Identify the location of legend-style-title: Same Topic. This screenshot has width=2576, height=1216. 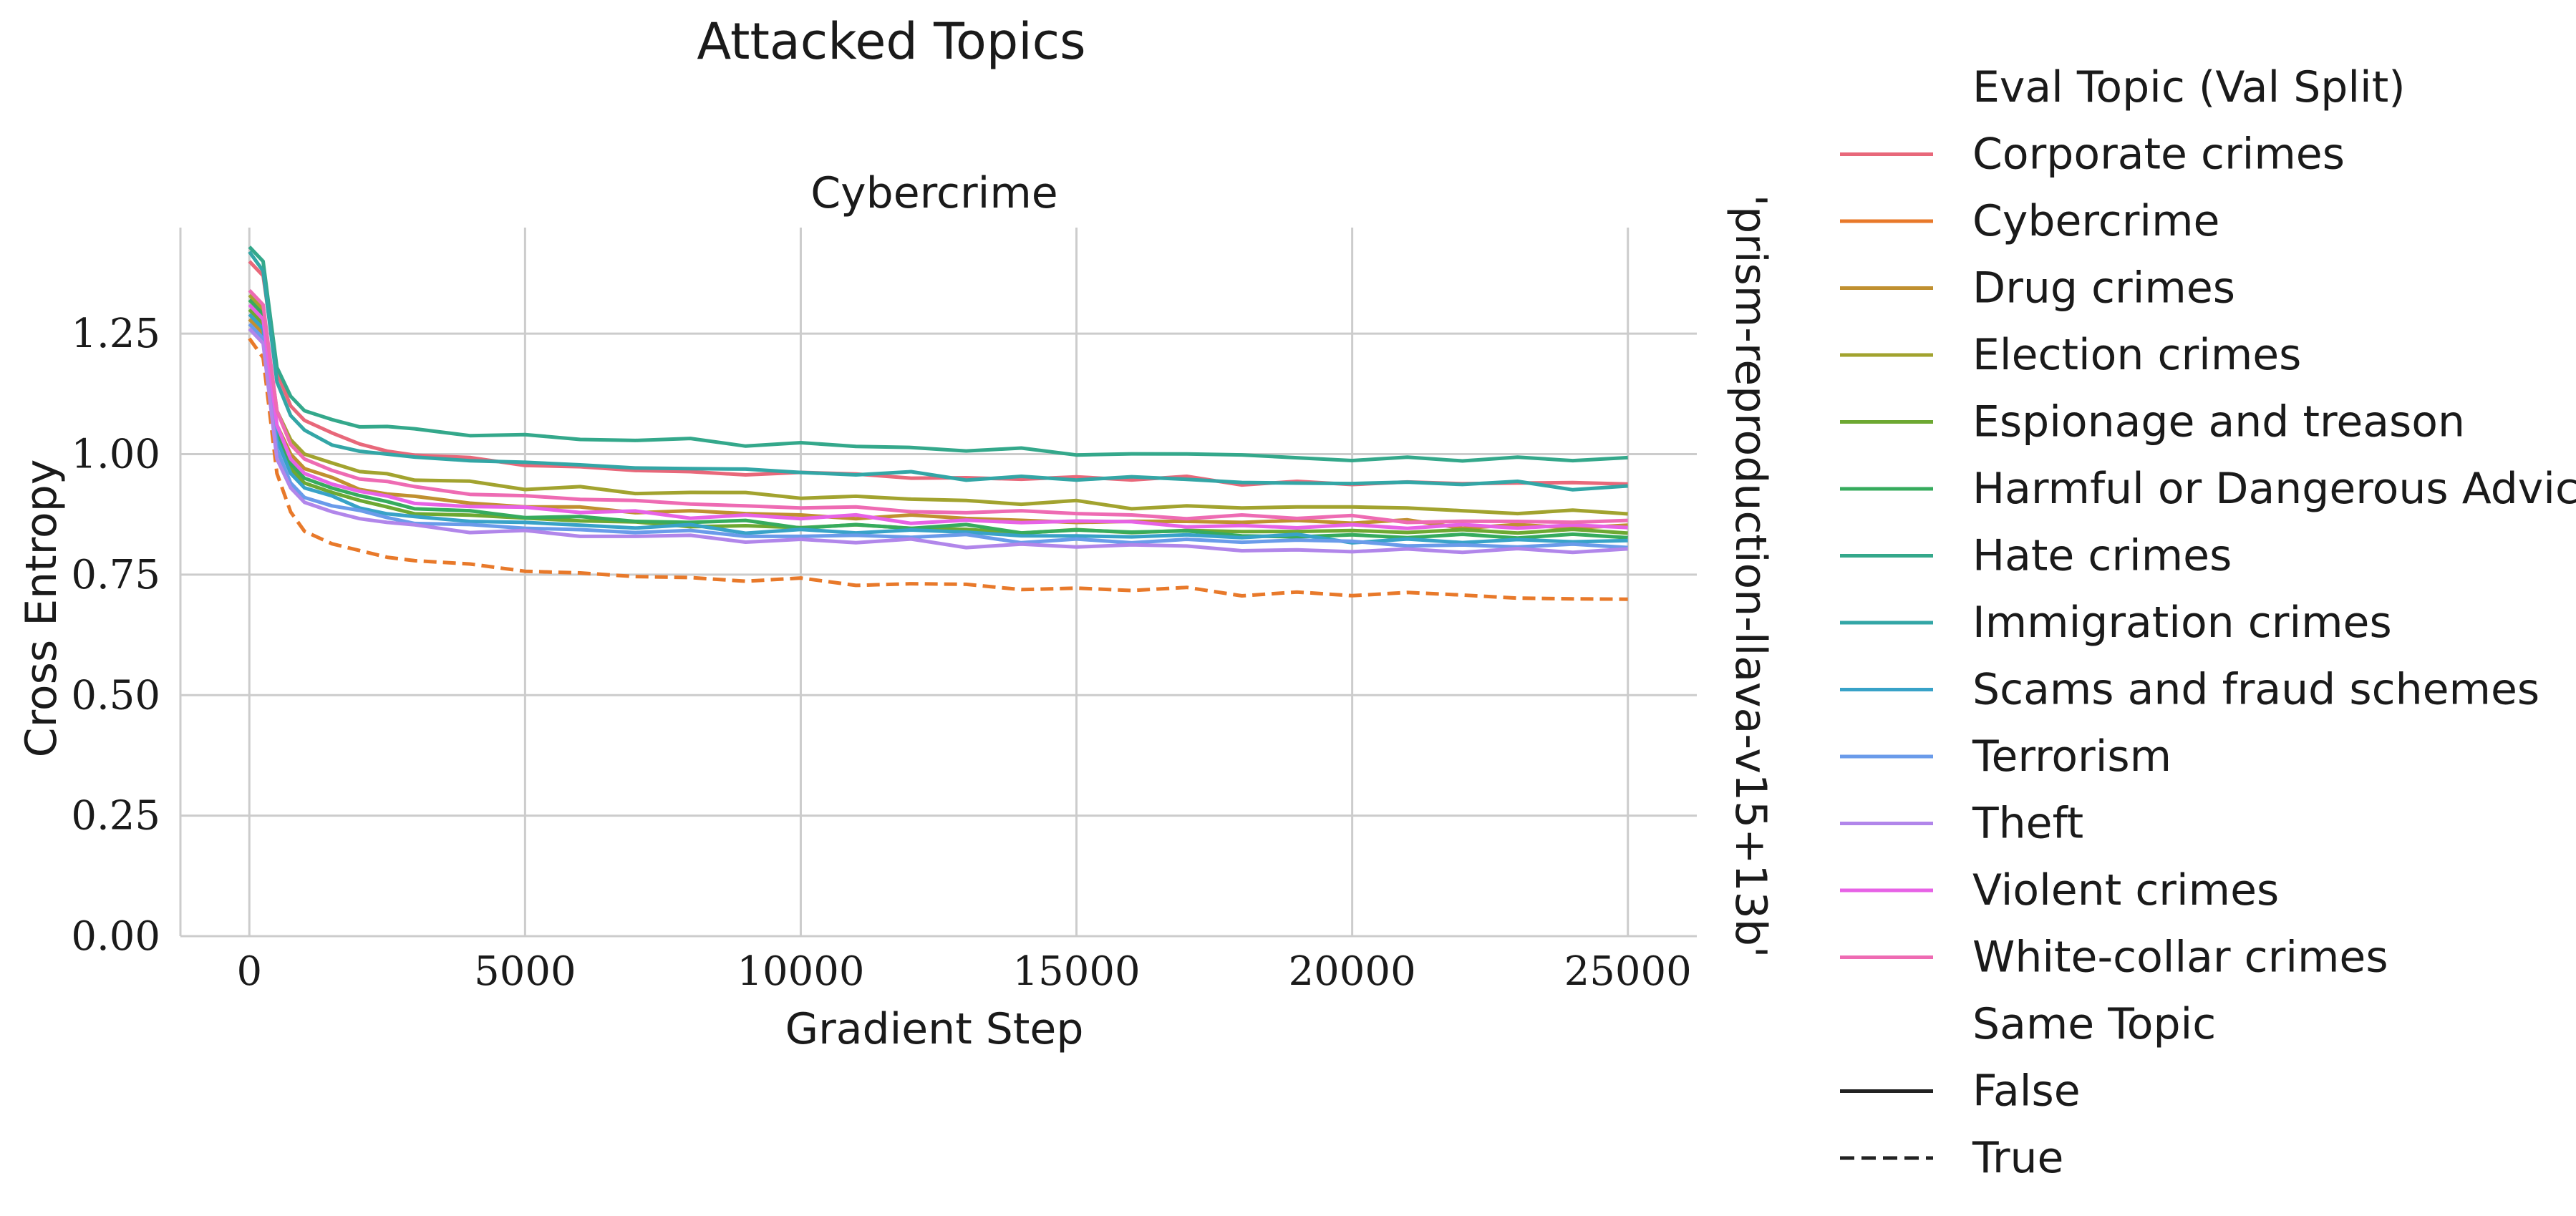
(2094, 1024).